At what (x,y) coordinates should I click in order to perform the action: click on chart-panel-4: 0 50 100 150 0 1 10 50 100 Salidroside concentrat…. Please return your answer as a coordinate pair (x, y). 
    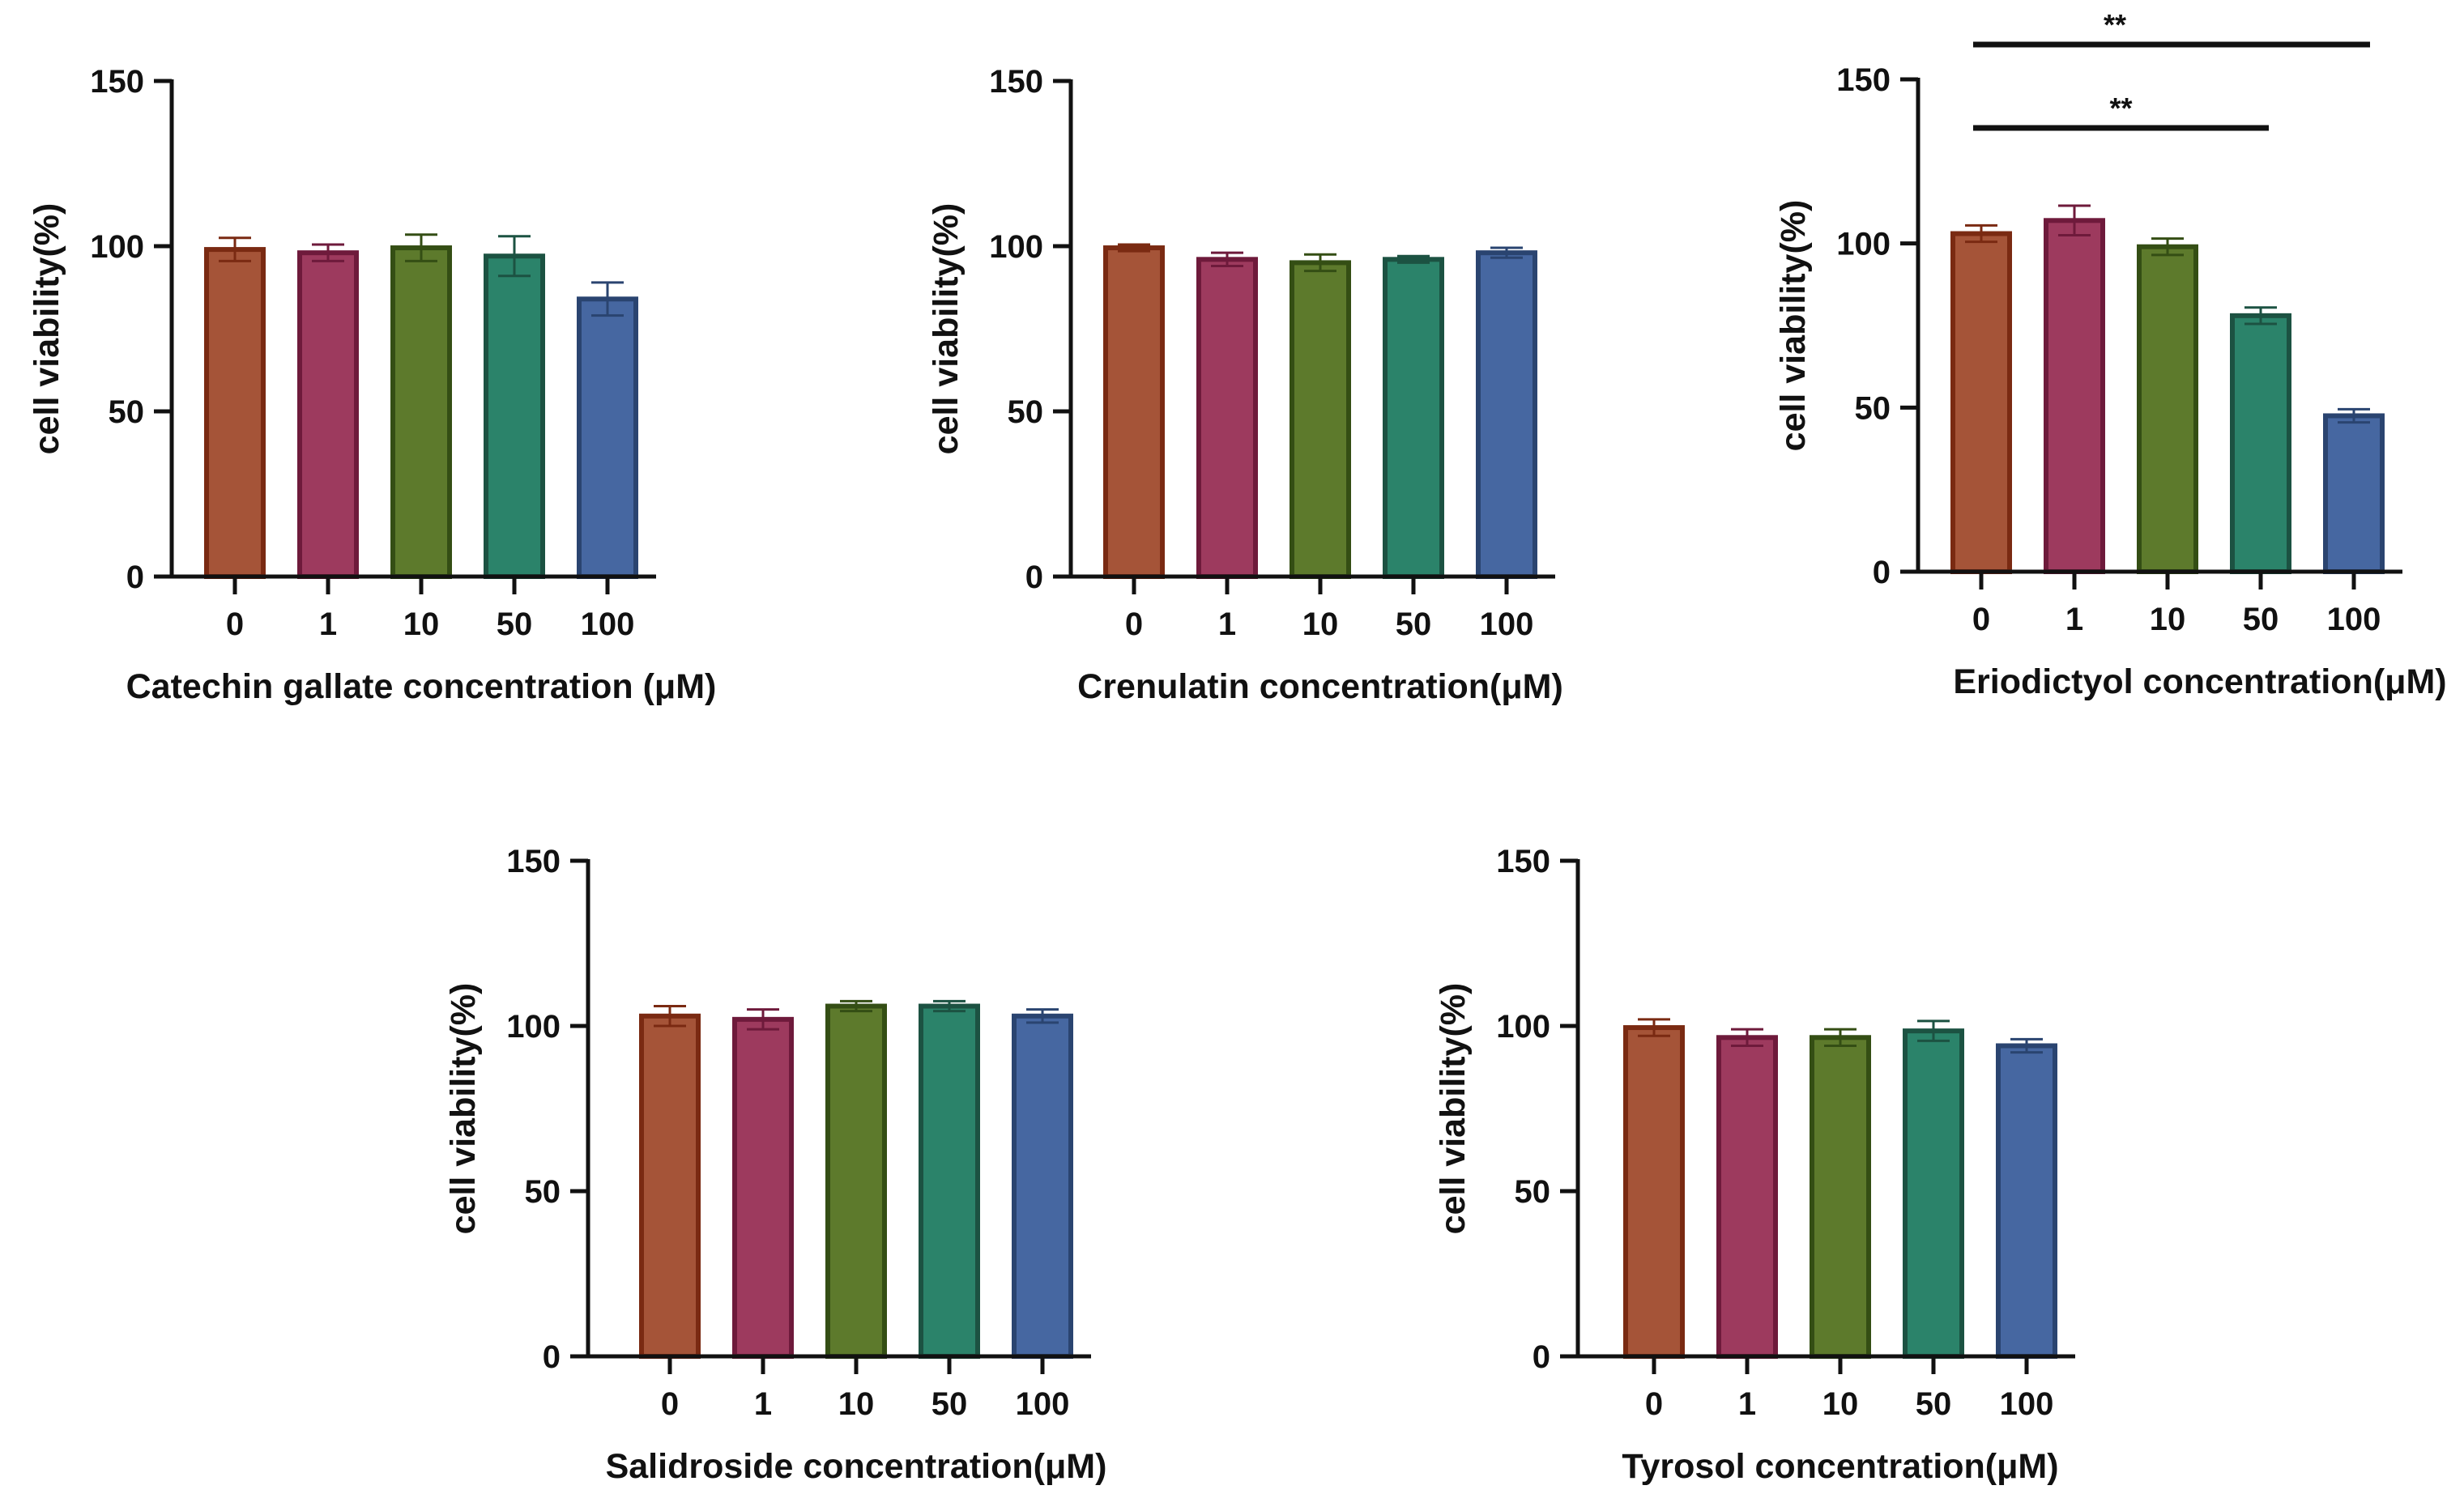
    Looking at the image, I should click on (775, 1165).